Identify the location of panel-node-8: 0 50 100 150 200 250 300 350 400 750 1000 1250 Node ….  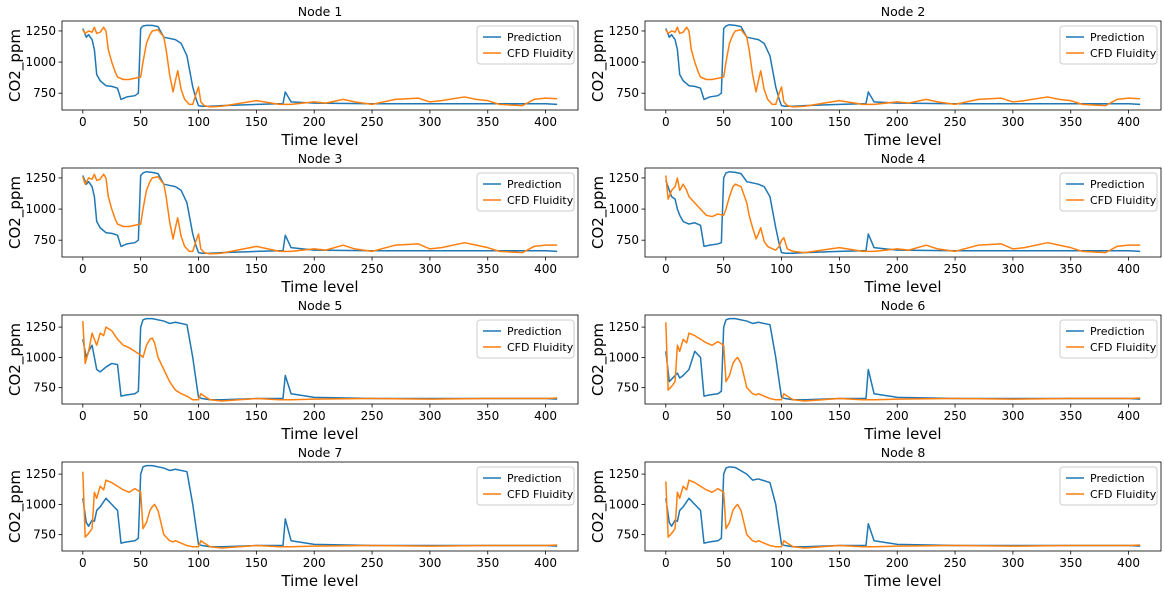
(875, 517).